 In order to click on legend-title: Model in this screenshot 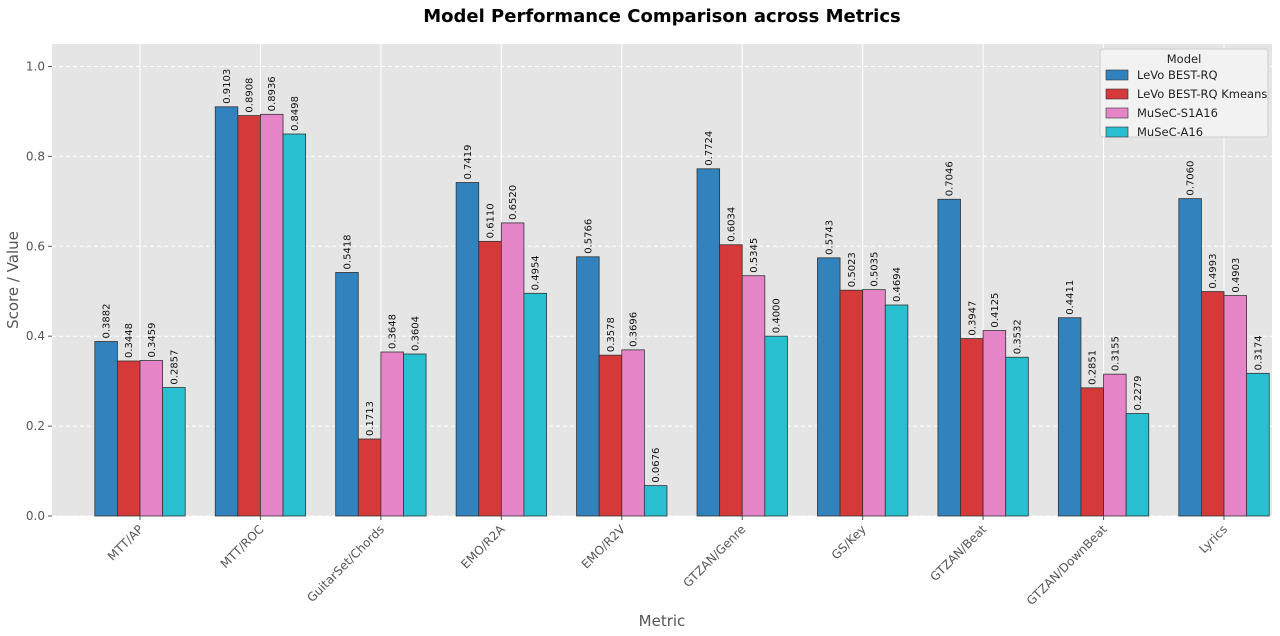, I will do `click(1184, 59)`.